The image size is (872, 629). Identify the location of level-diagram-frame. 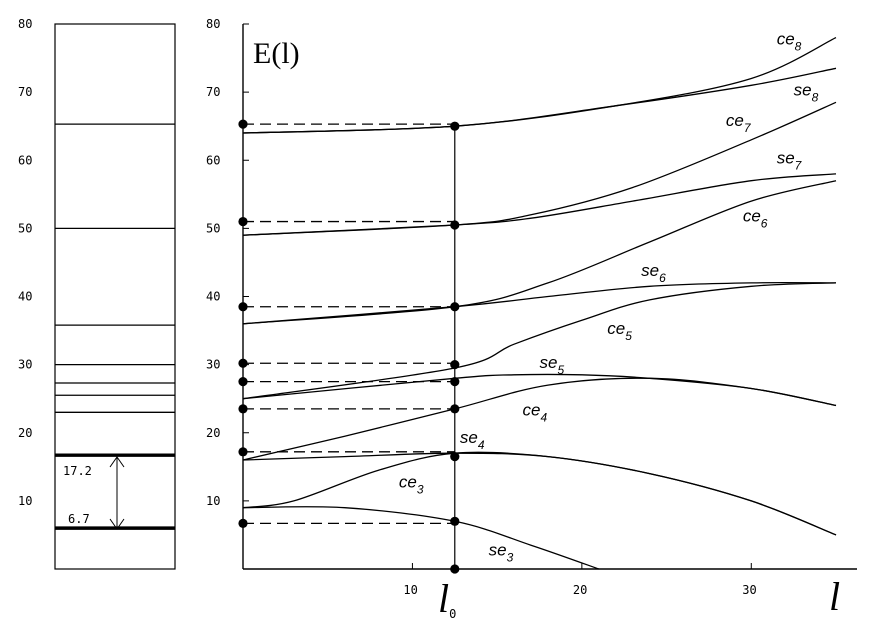
(115, 296).